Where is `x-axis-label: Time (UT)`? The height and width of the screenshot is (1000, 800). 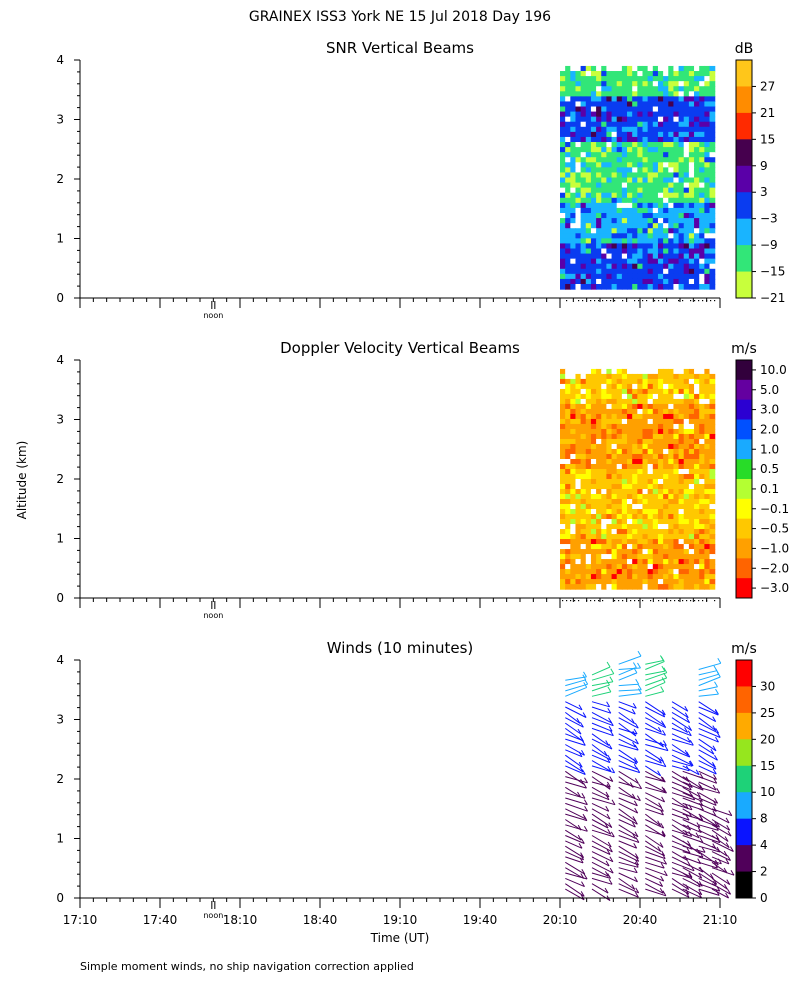
x-axis-label: Time (UT) is located at coordinates (400, 938).